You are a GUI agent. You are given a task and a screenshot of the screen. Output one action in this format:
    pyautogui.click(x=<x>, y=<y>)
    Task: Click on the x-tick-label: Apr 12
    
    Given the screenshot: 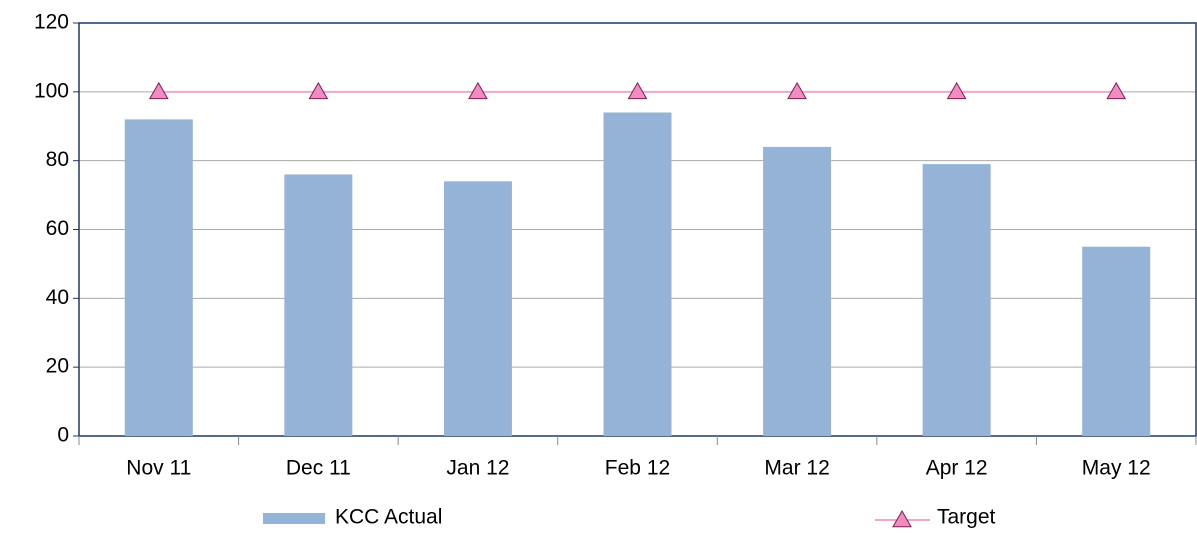 What is the action you would take?
    pyautogui.click(x=957, y=468)
    